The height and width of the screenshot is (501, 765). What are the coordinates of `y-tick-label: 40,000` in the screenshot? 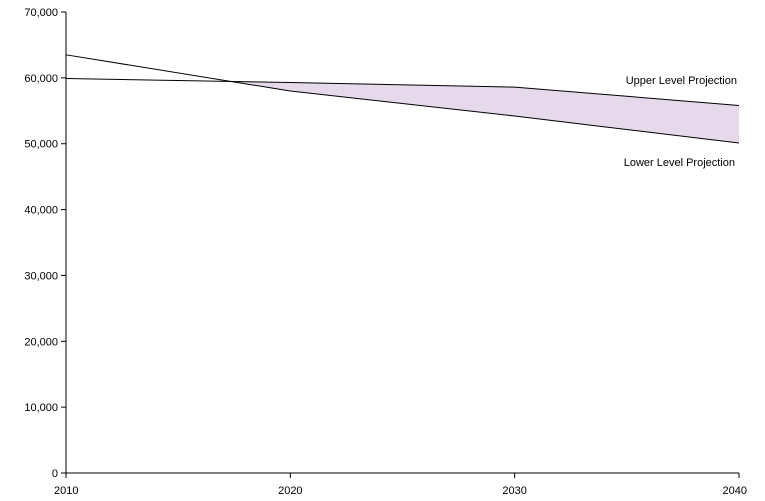 It's located at (41, 211).